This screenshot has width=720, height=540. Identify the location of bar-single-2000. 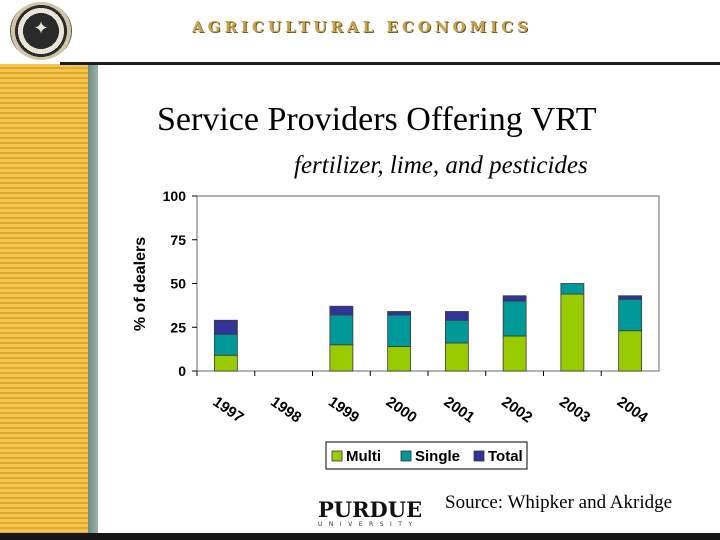
(399, 330).